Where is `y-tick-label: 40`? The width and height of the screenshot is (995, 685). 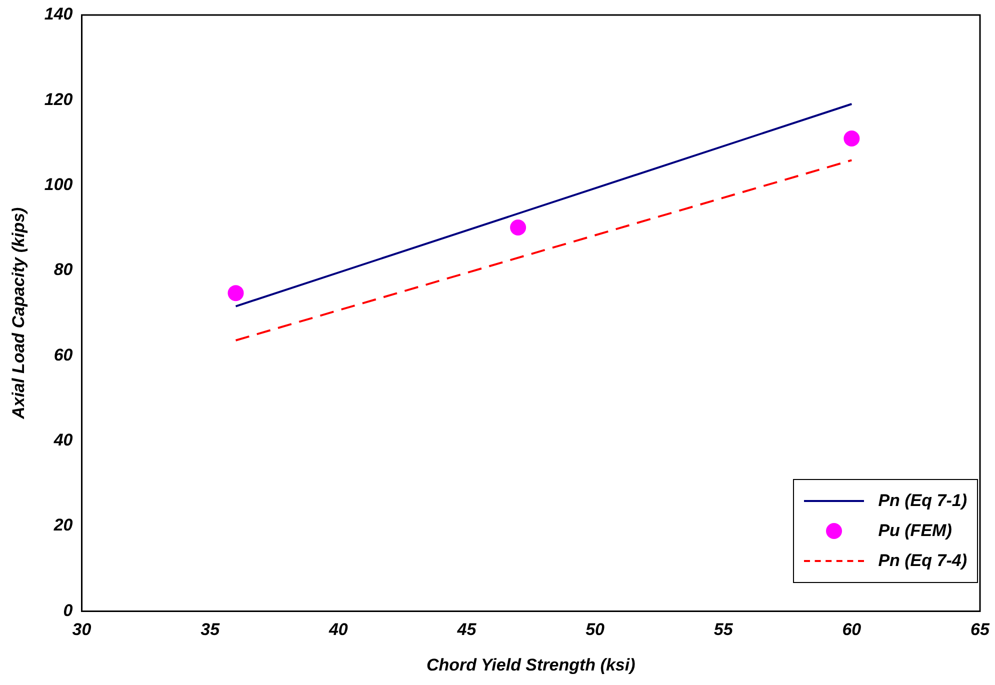 y-tick-label: 40 is located at coordinates (63, 440).